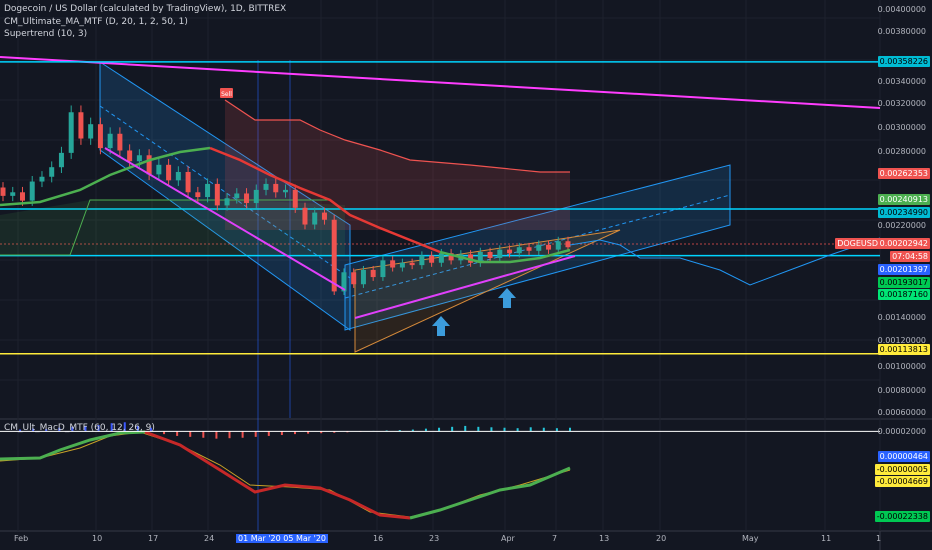 The height and width of the screenshot is (550, 932). Describe the element at coordinates (826, 538) in the screenshot. I see `time-tick-label: 11` at that location.